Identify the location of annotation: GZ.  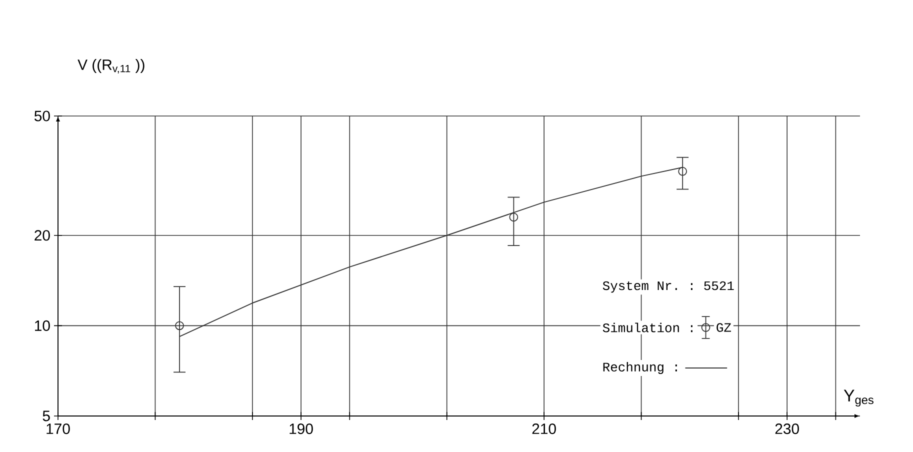
(724, 327).